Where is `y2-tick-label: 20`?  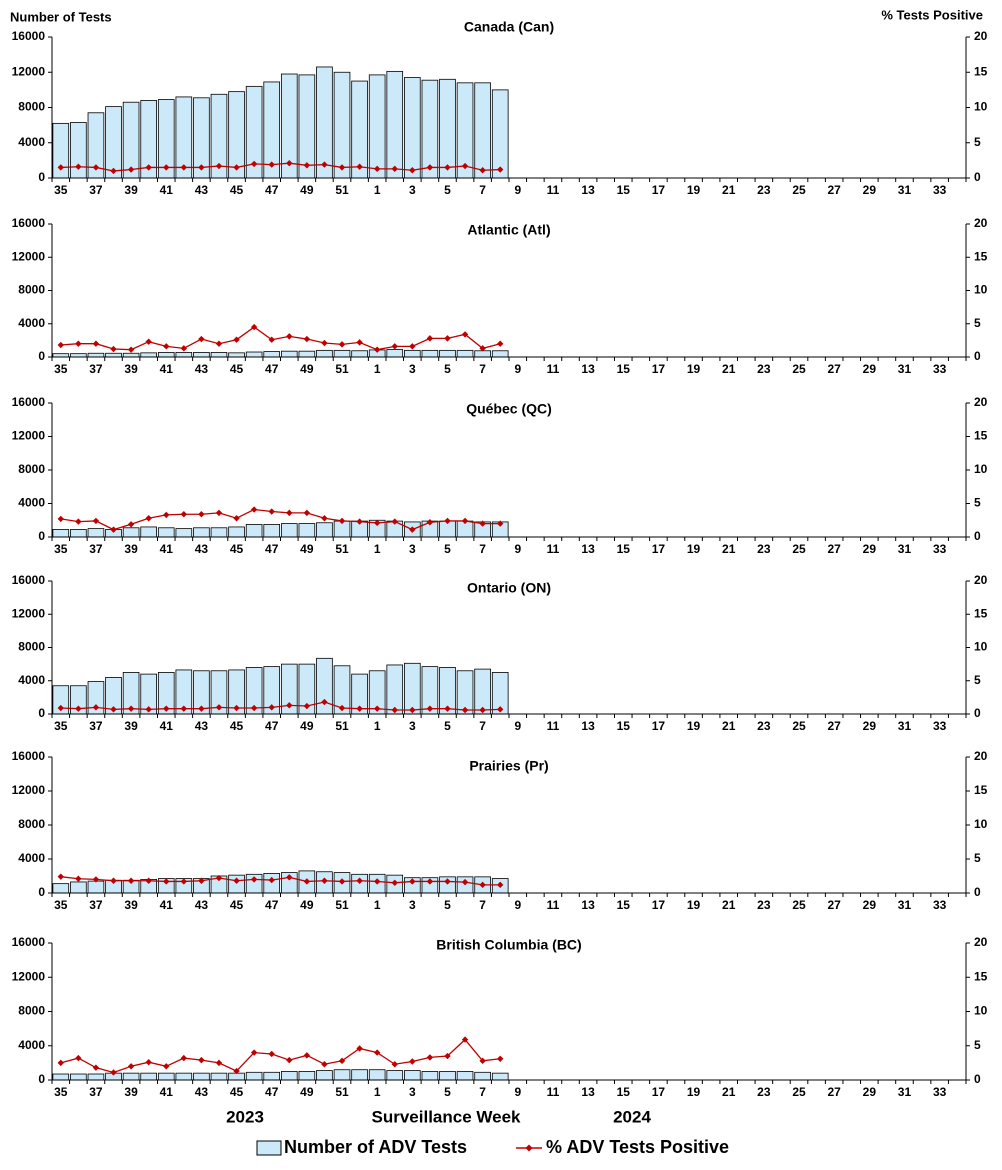
y2-tick-label: 20 is located at coordinates (981, 402).